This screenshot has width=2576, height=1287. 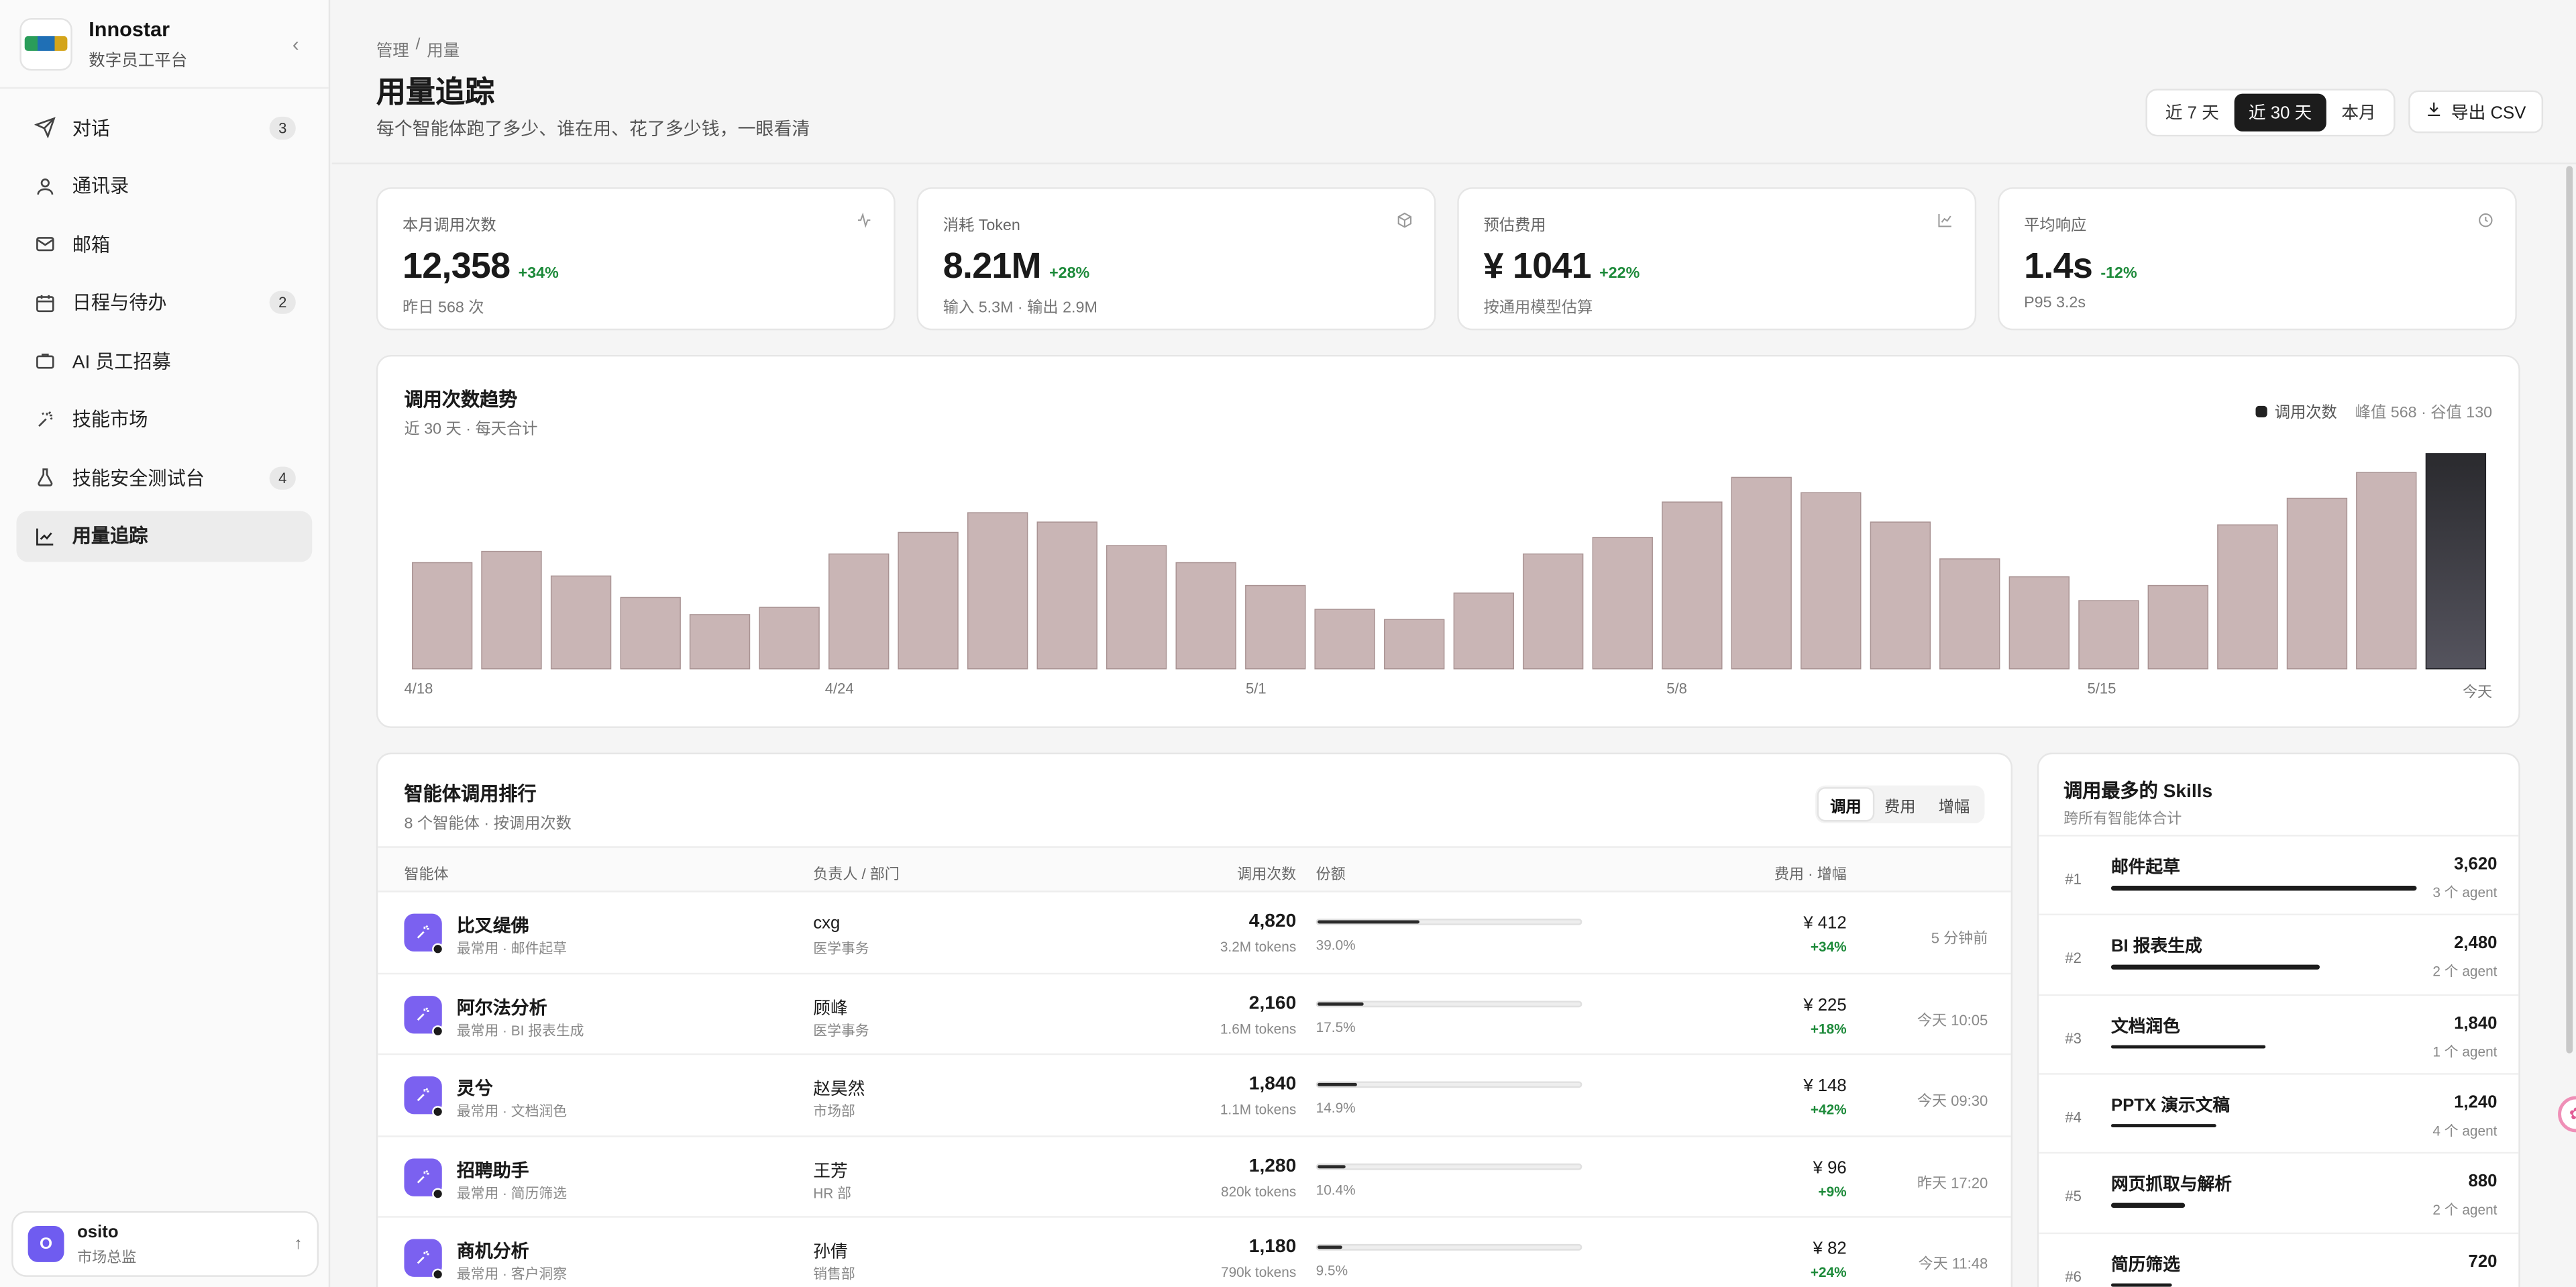 I want to click on chart-bar-4/21, so click(x=650, y=633).